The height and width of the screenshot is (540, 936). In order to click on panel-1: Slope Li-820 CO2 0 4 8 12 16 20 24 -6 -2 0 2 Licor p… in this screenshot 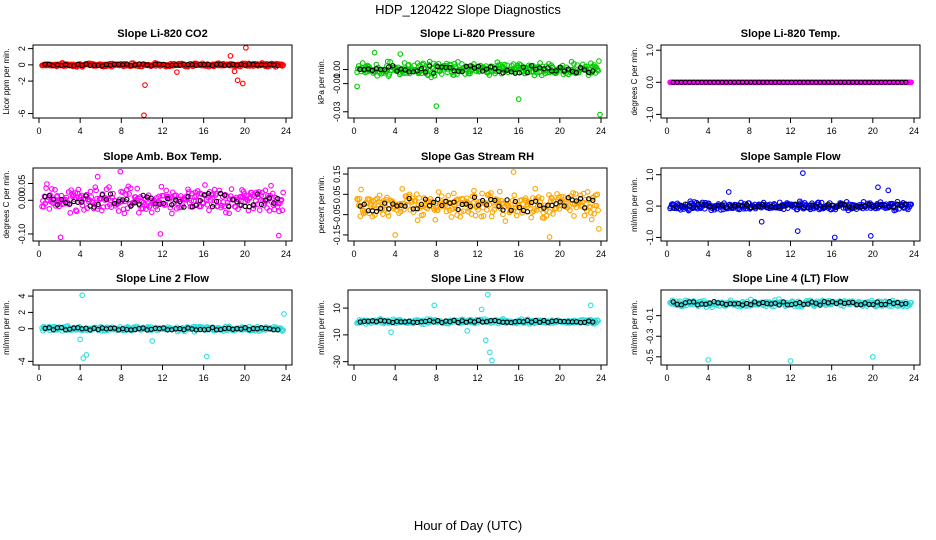, I will do `click(147, 82)`.